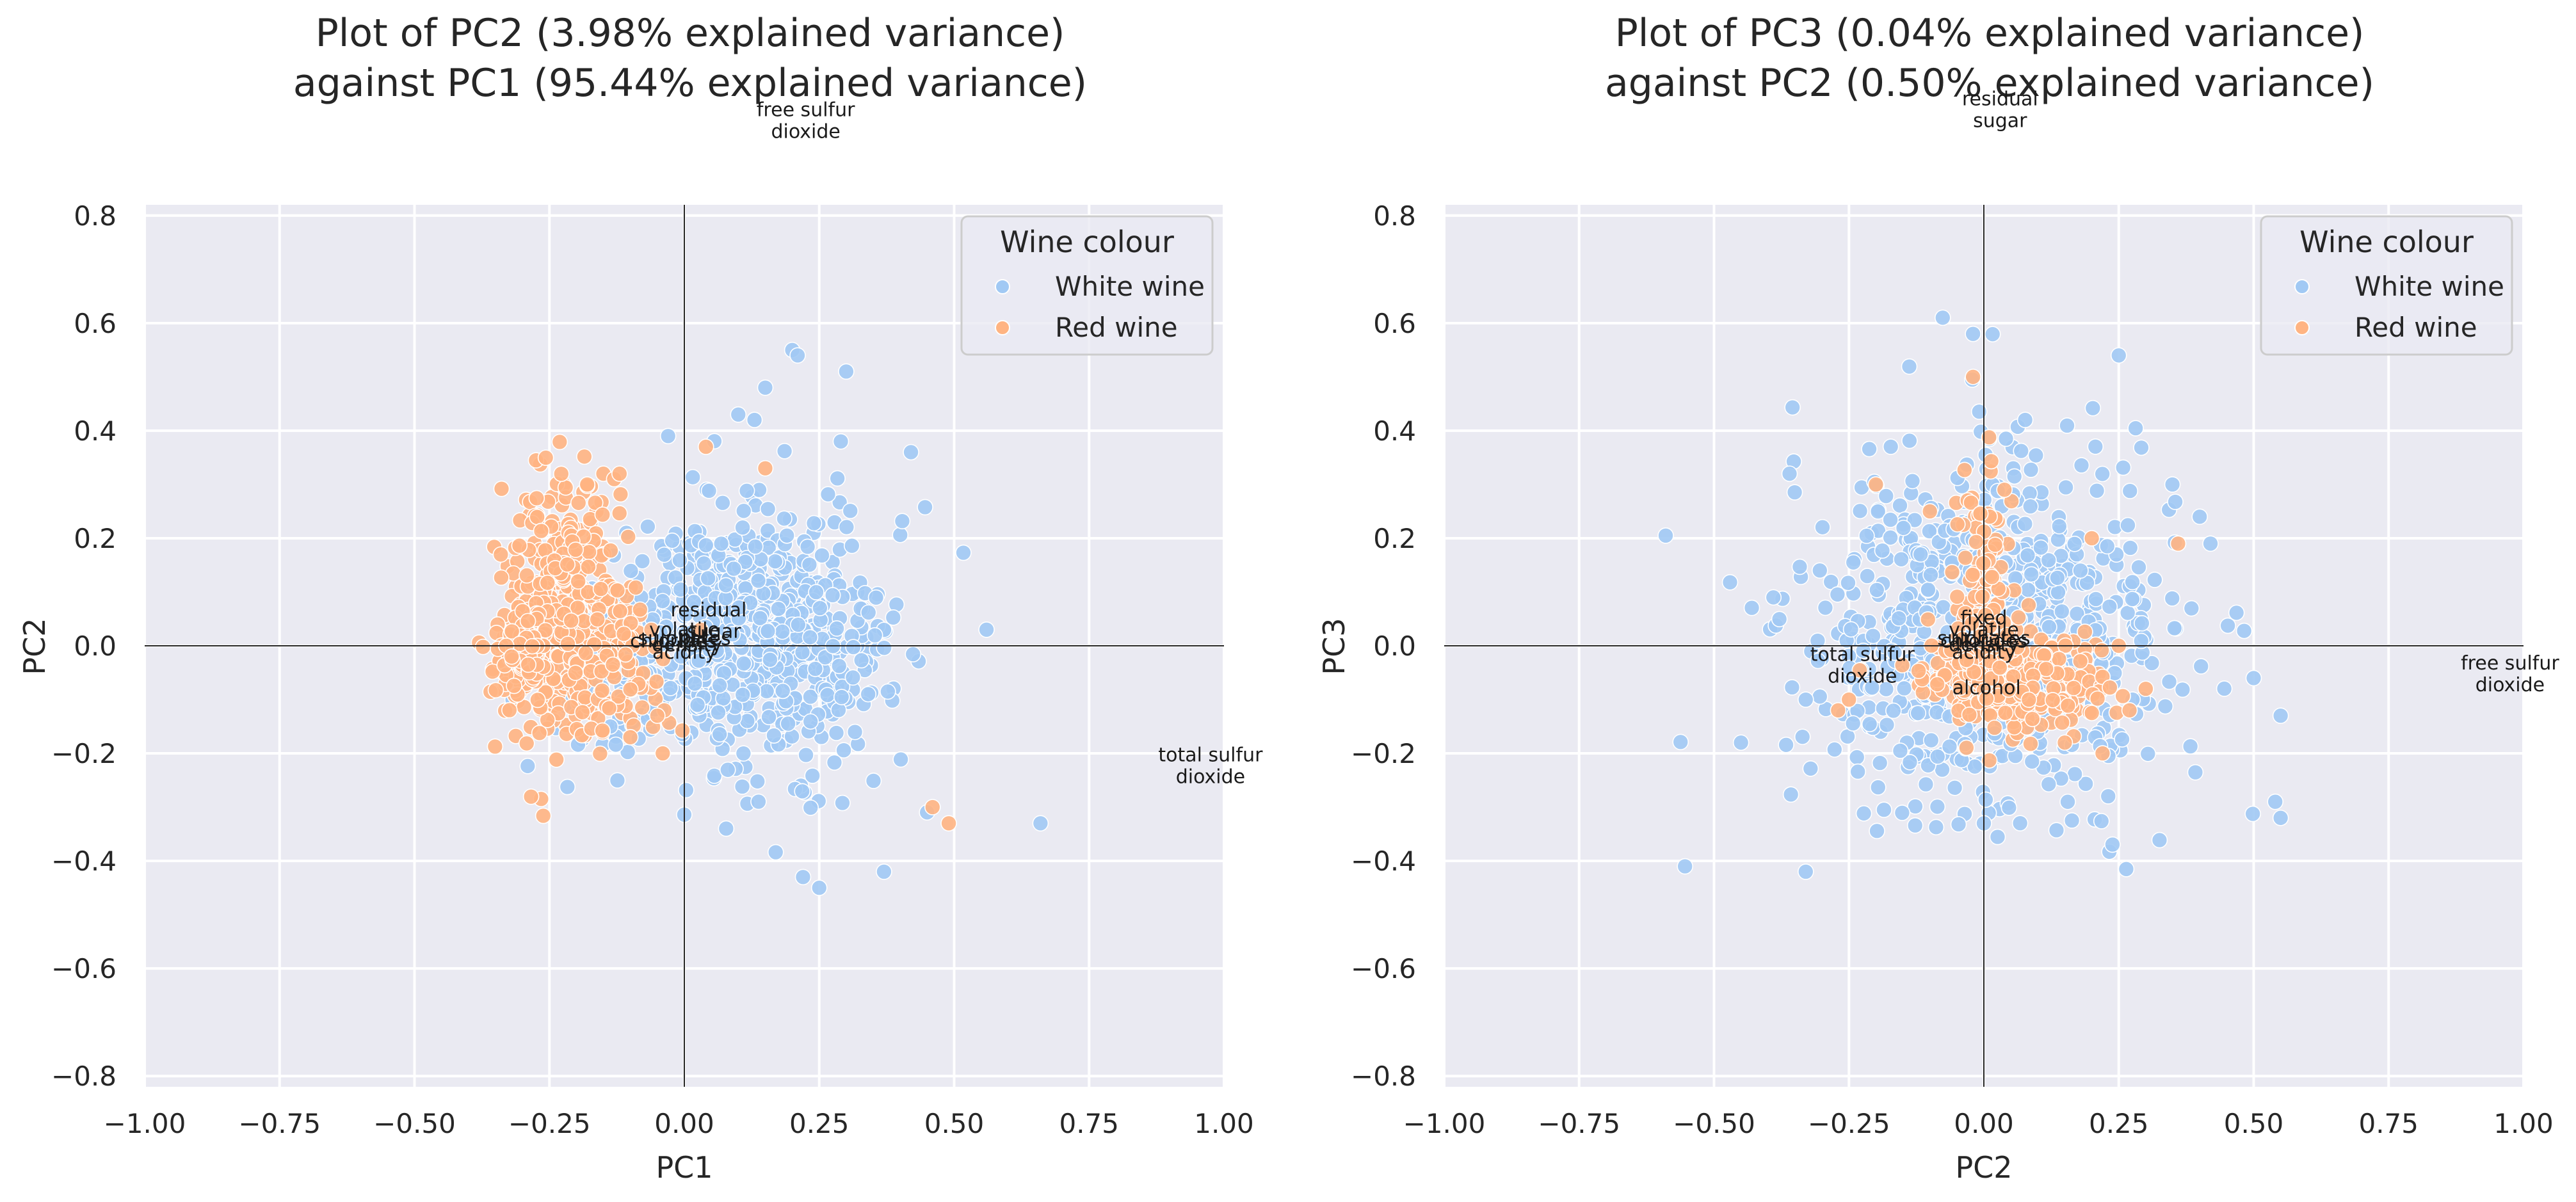  What do you see at coordinates (2302, 327) in the screenshot?
I see `chart-2-legend-marker-red` at bounding box center [2302, 327].